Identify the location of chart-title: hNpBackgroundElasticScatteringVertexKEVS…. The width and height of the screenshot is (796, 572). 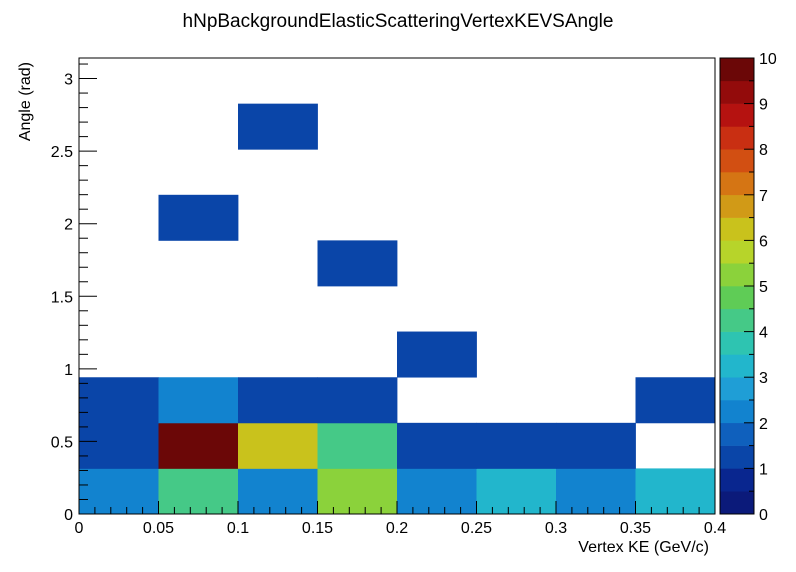
(398, 21).